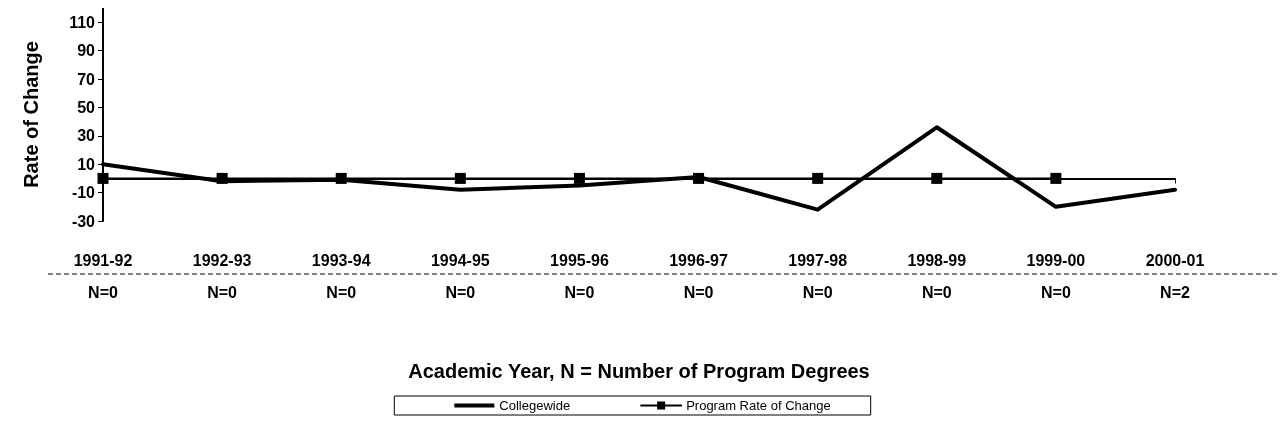 The height and width of the screenshot is (425, 1285). What do you see at coordinates (341, 276) in the screenshot?
I see `x-tick-label: 1993-94 N=0` at bounding box center [341, 276].